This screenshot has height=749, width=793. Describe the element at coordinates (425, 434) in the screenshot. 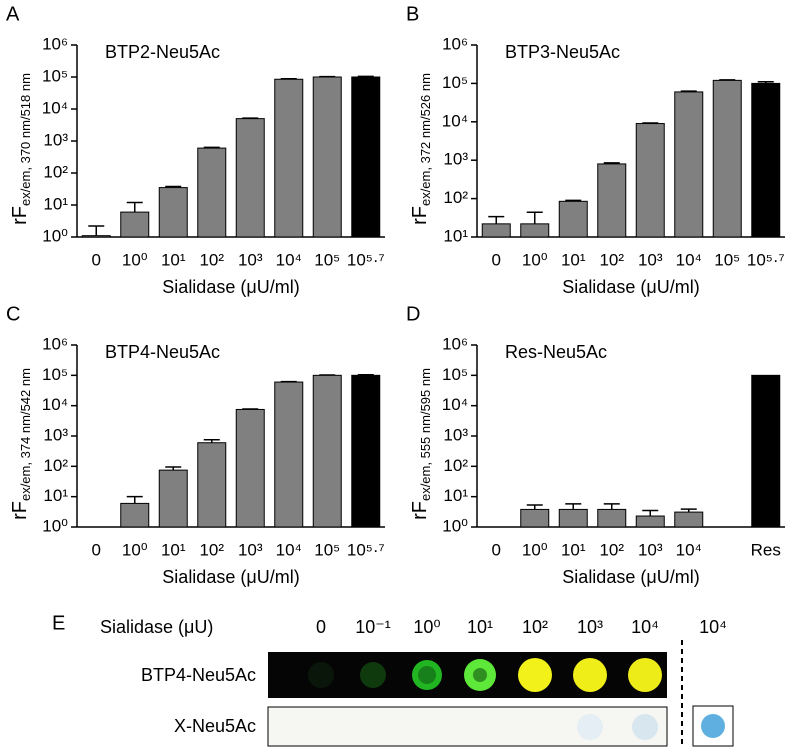

I see `y-label-sub: ex/em, 555 nm/595 nm` at that location.